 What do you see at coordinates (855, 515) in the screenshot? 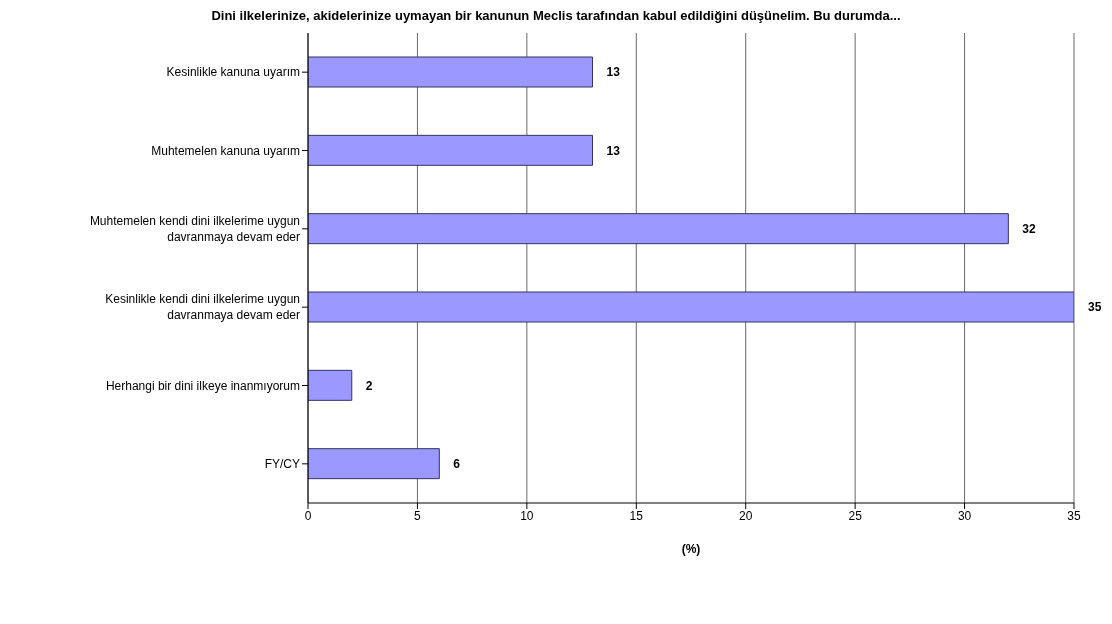
I see `x-tick-label: 25` at bounding box center [855, 515].